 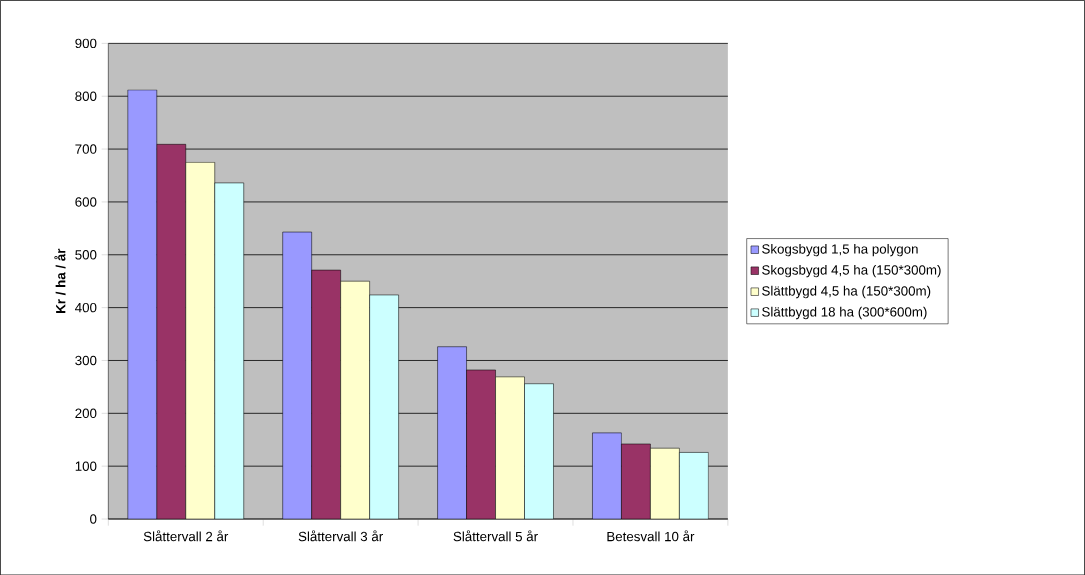 What do you see at coordinates (86, 360) in the screenshot?
I see `y-tick-label: 300` at bounding box center [86, 360].